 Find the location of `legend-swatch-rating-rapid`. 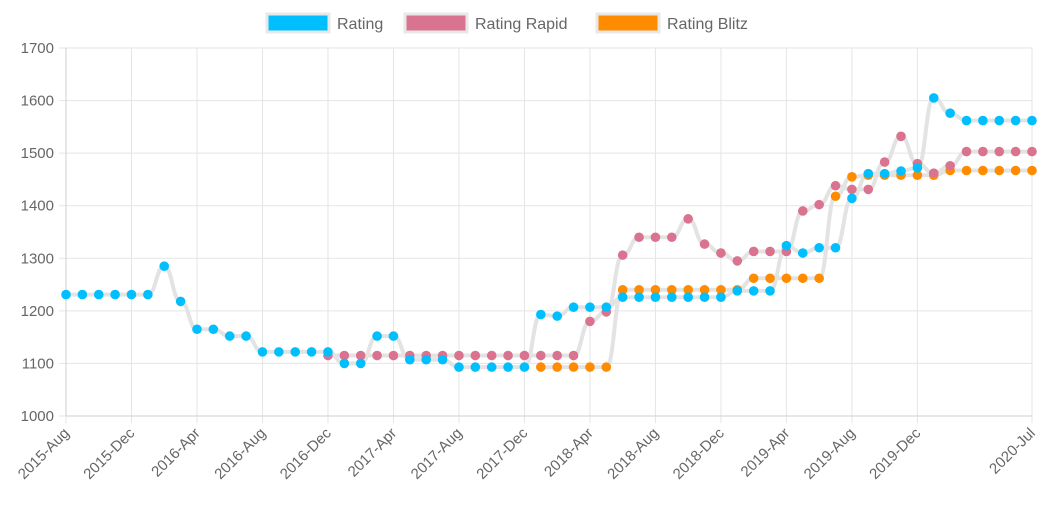

legend-swatch-rating-rapid is located at coordinates (436, 23).